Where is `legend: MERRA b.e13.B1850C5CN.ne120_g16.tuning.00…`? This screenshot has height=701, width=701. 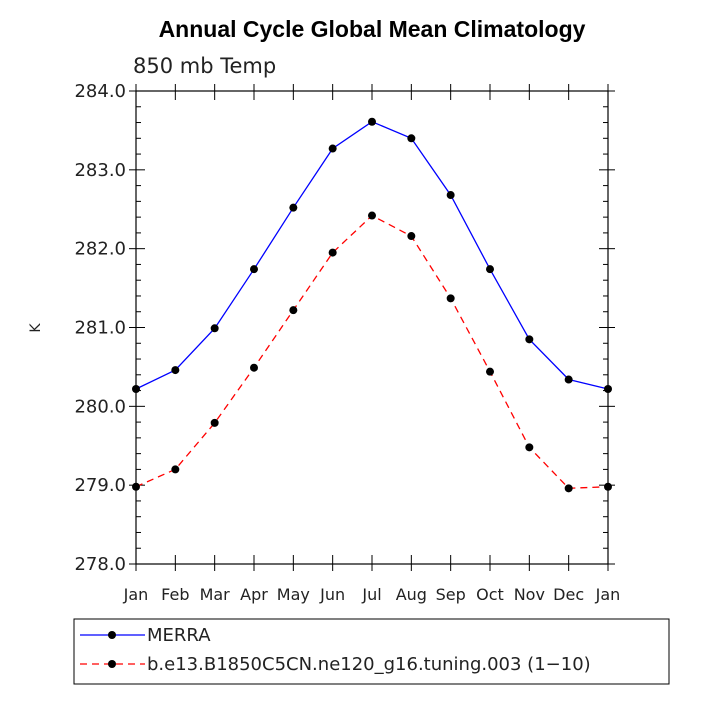
legend: MERRA b.e13.B1850C5CN.ne120_g16.tuning.00… is located at coordinates (335, 650).